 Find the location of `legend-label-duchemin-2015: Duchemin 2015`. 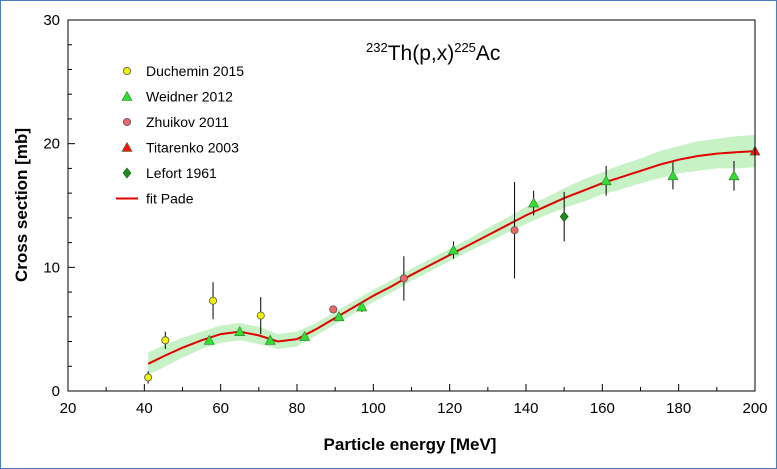

legend-label-duchemin-2015: Duchemin 2015 is located at coordinates (195, 71).